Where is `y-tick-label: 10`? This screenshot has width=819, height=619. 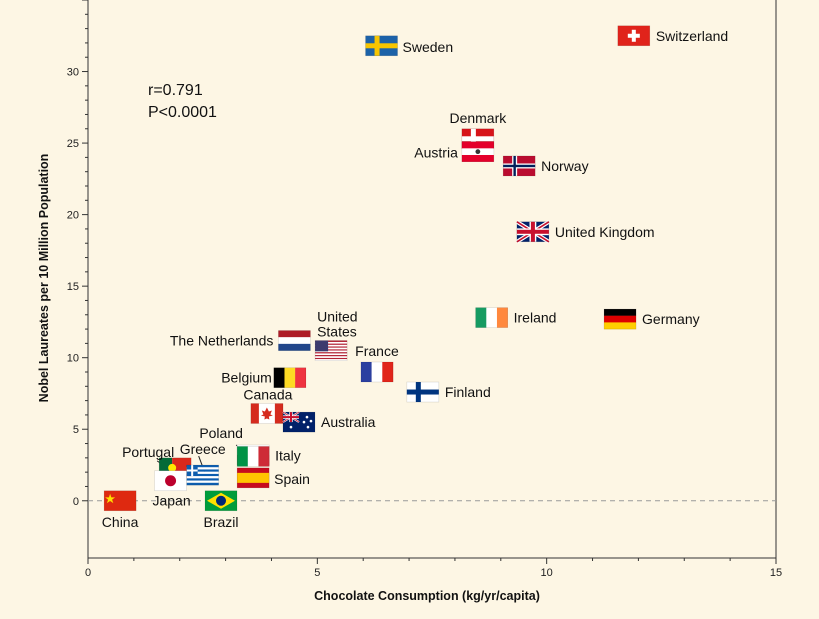
y-tick-label: 10 is located at coordinates (73, 359).